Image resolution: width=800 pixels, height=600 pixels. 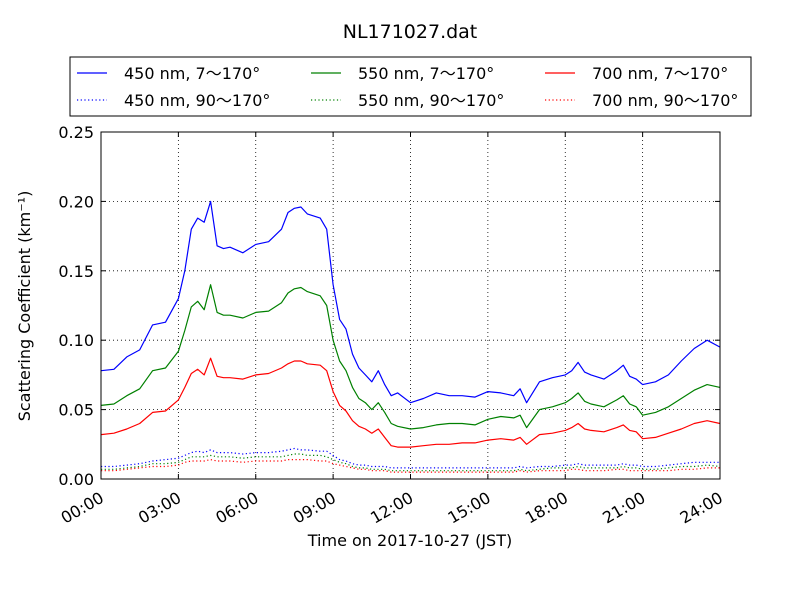 What do you see at coordinates (76, 271) in the screenshot?
I see `y-tick-label: 0.15` at bounding box center [76, 271].